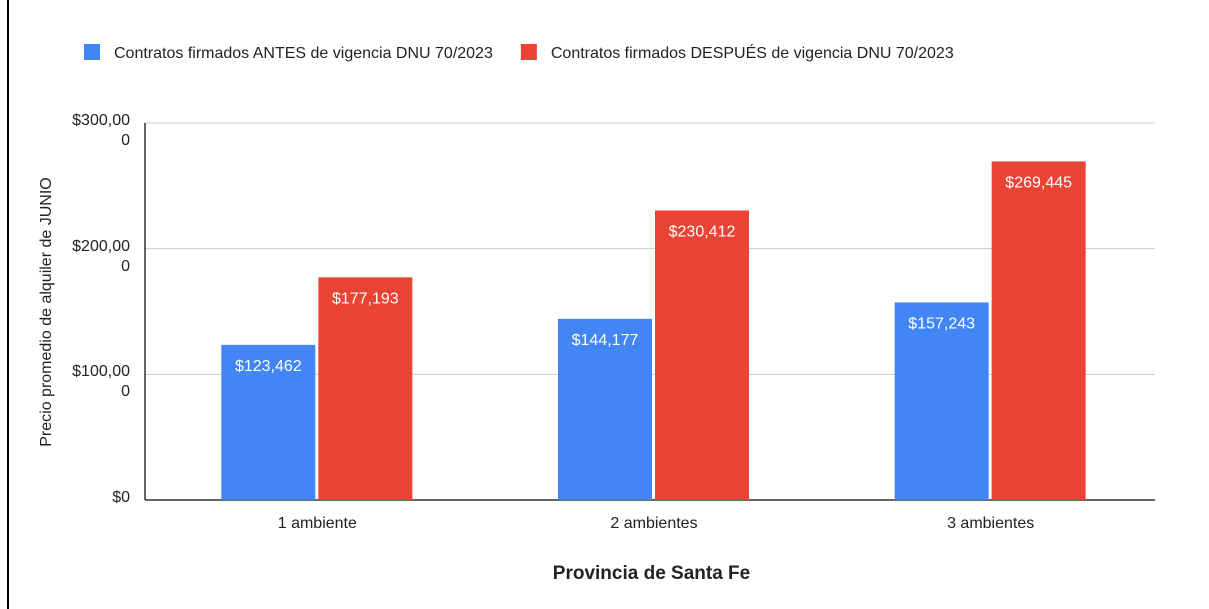 This screenshot has width=1209, height=609. I want to click on x-axis-title: Provincia de Santa Fe, so click(651, 573).